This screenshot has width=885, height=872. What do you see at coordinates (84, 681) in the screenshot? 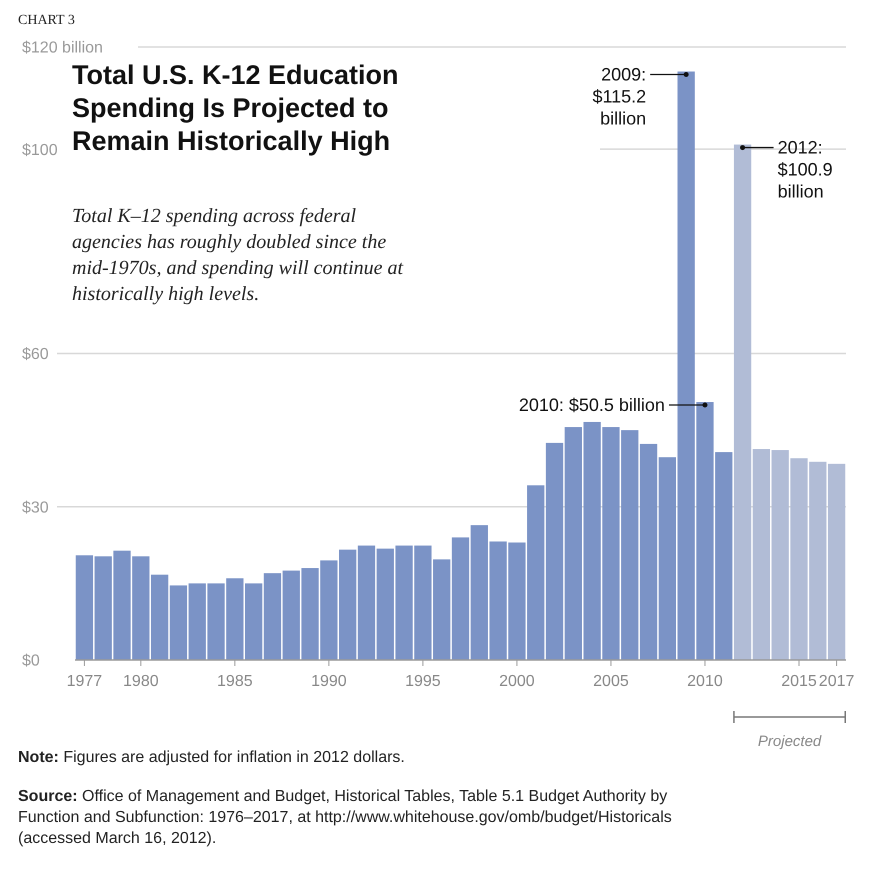
I see `x-tick-label: 1977` at bounding box center [84, 681].